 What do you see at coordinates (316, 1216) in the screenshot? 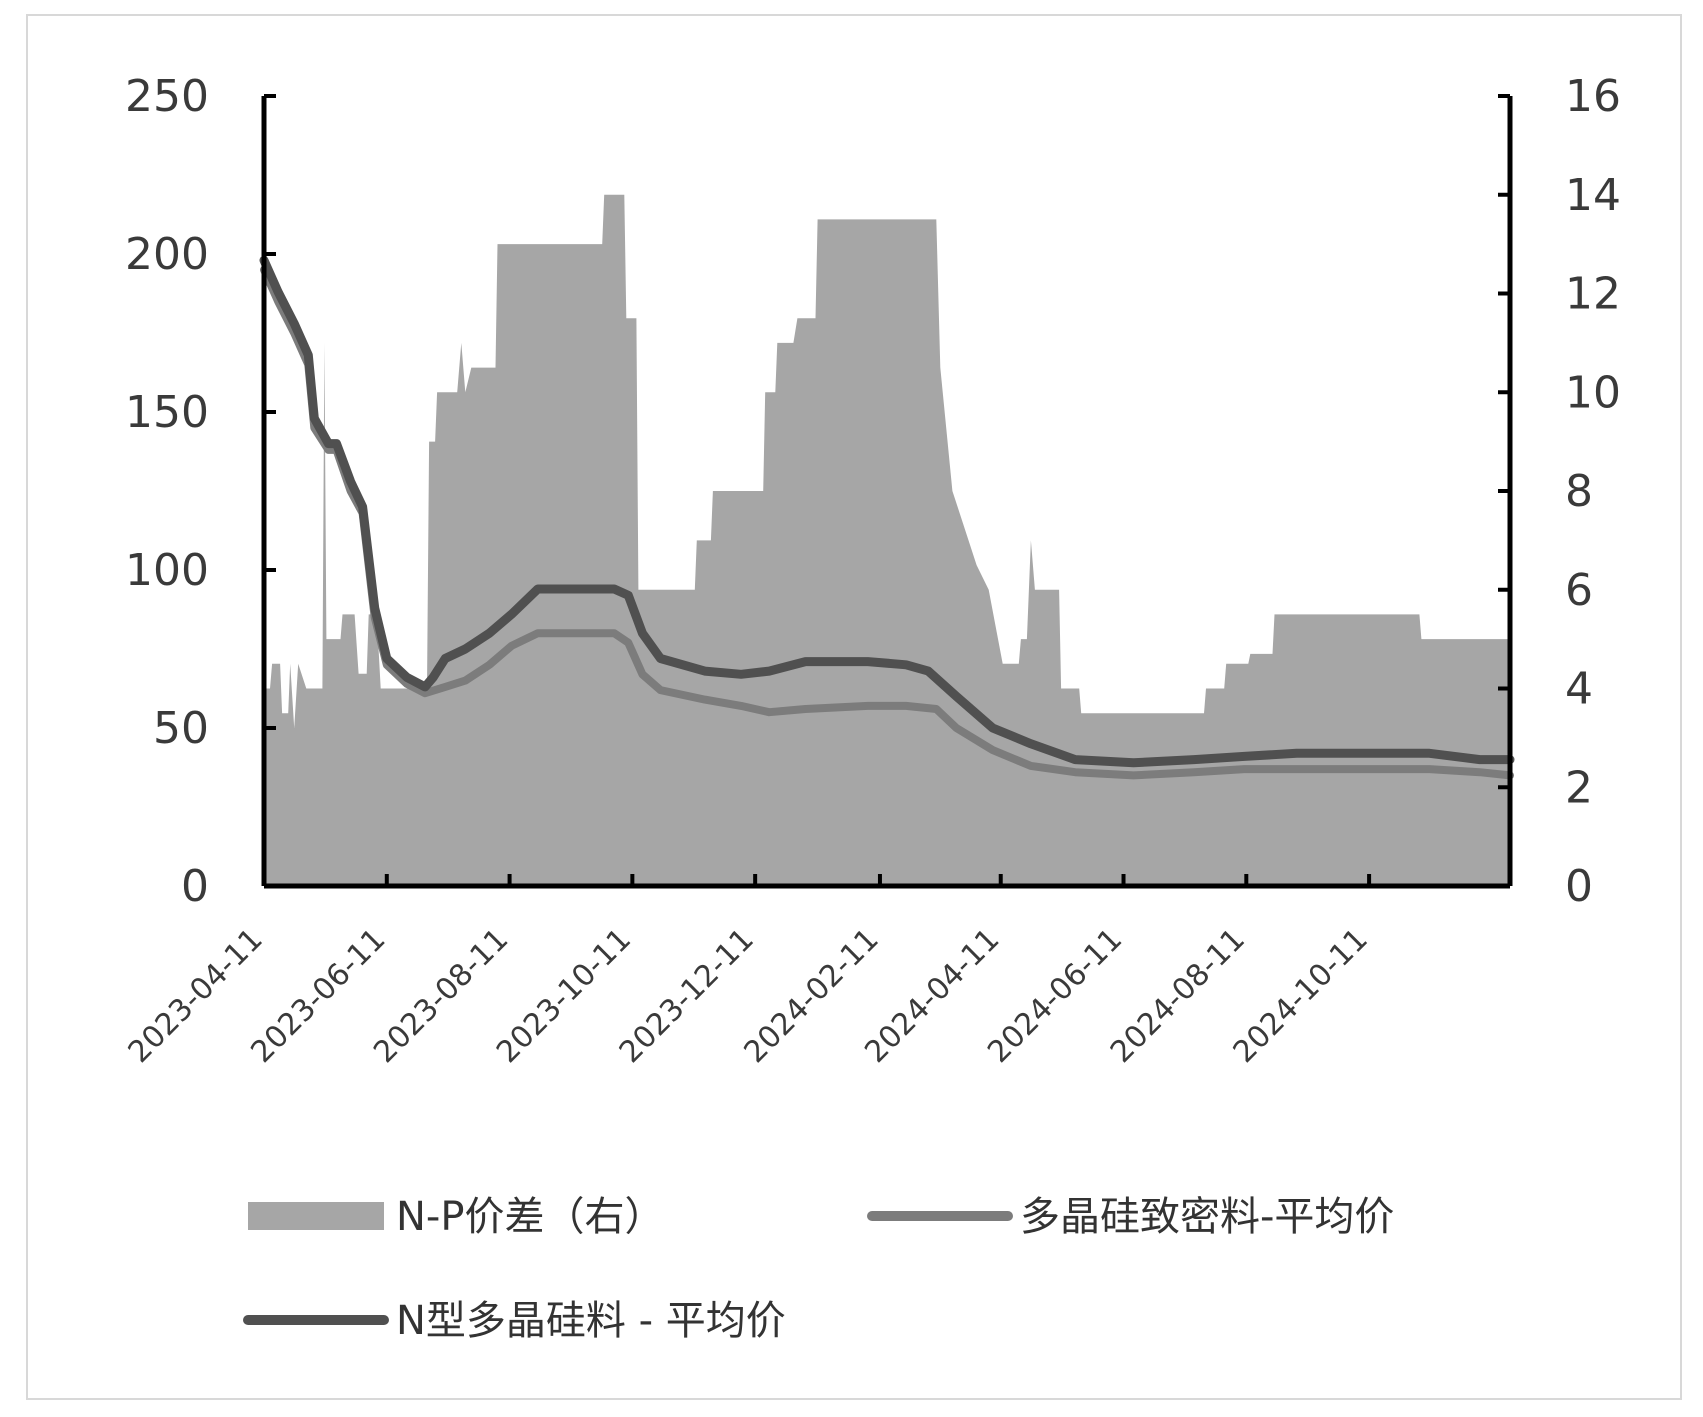
I see `legend-swatch-area` at bounding box center [316, 1216].